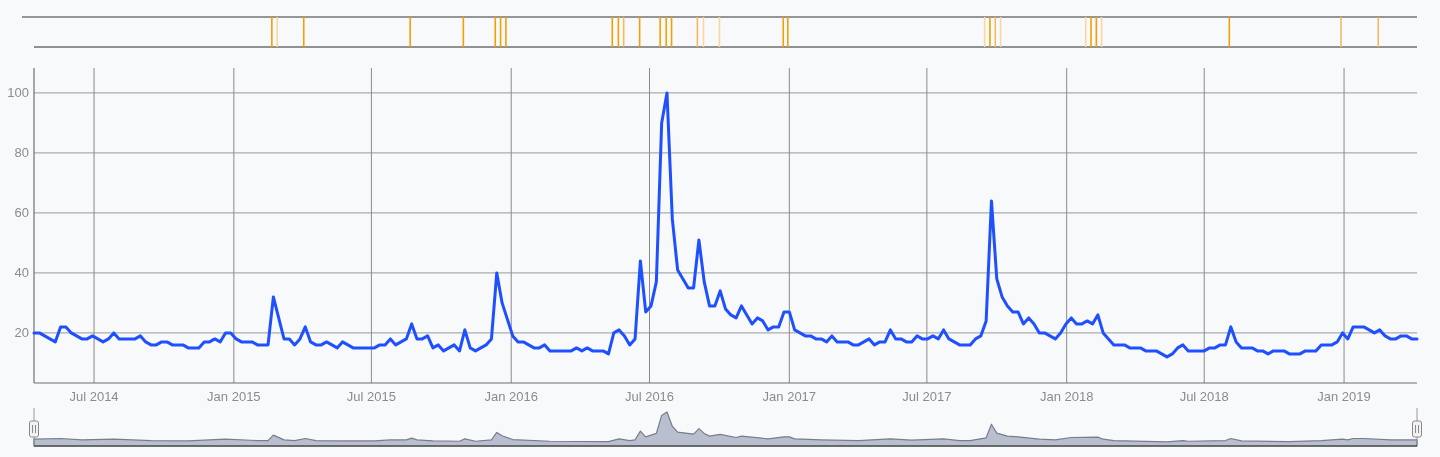 The height and width of the screenshot is (457, 1440). Describe the element at coordinates (21, 333) in the screenshot. I see `y-tick-label: 20` at that location.